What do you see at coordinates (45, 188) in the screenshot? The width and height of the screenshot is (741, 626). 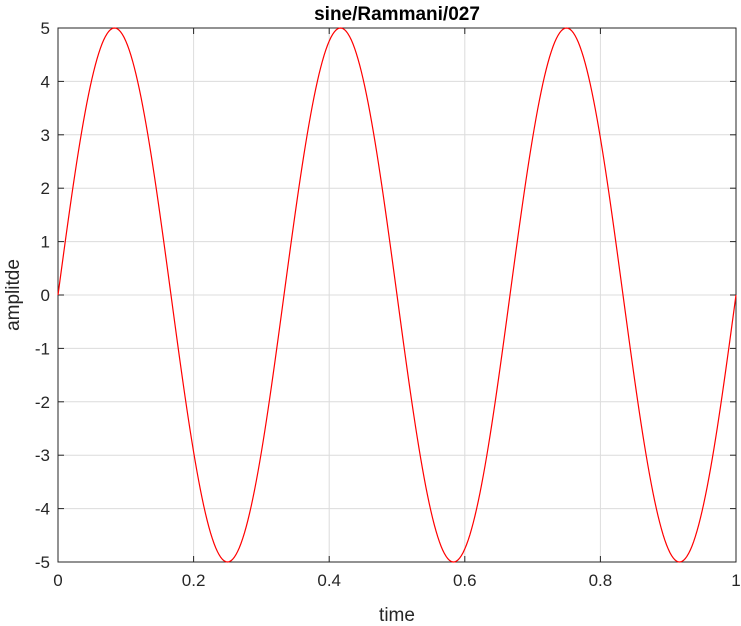 I see `y-tick-label: 2` at bounding box center [45, 188].